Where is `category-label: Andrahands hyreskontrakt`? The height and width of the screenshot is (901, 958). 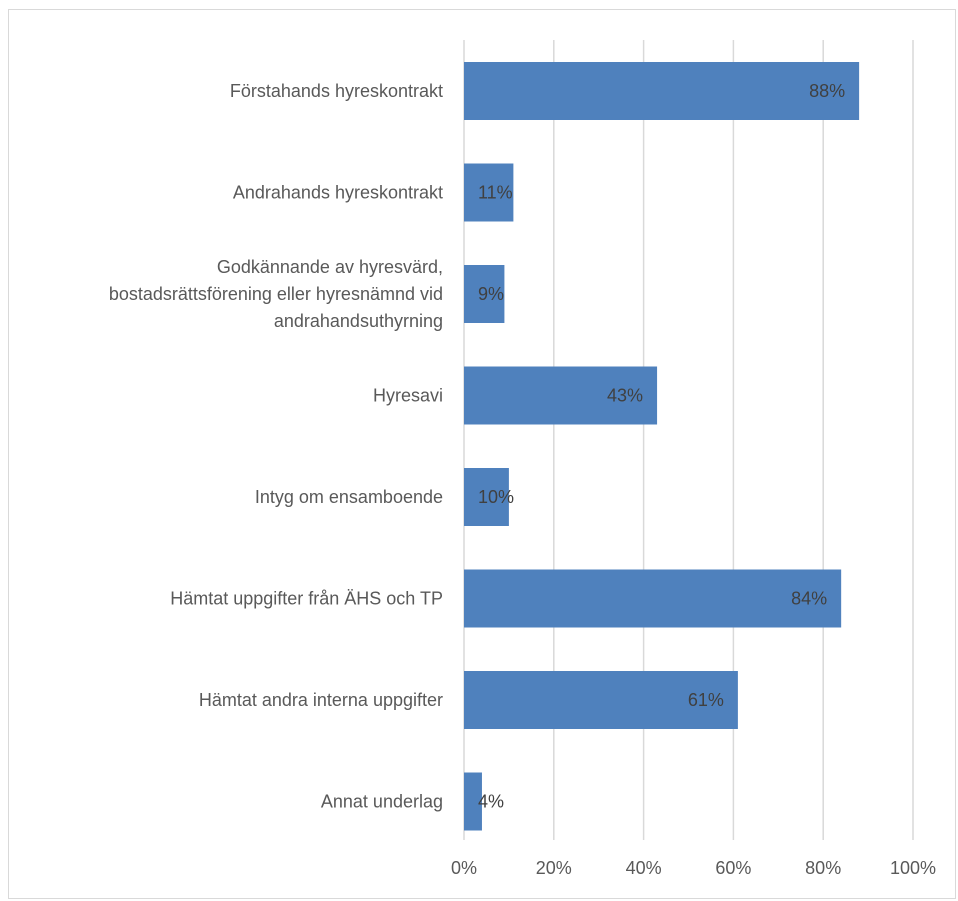 category-label: Andrahands hyreskontrakt is located at coordinates (338, 193).